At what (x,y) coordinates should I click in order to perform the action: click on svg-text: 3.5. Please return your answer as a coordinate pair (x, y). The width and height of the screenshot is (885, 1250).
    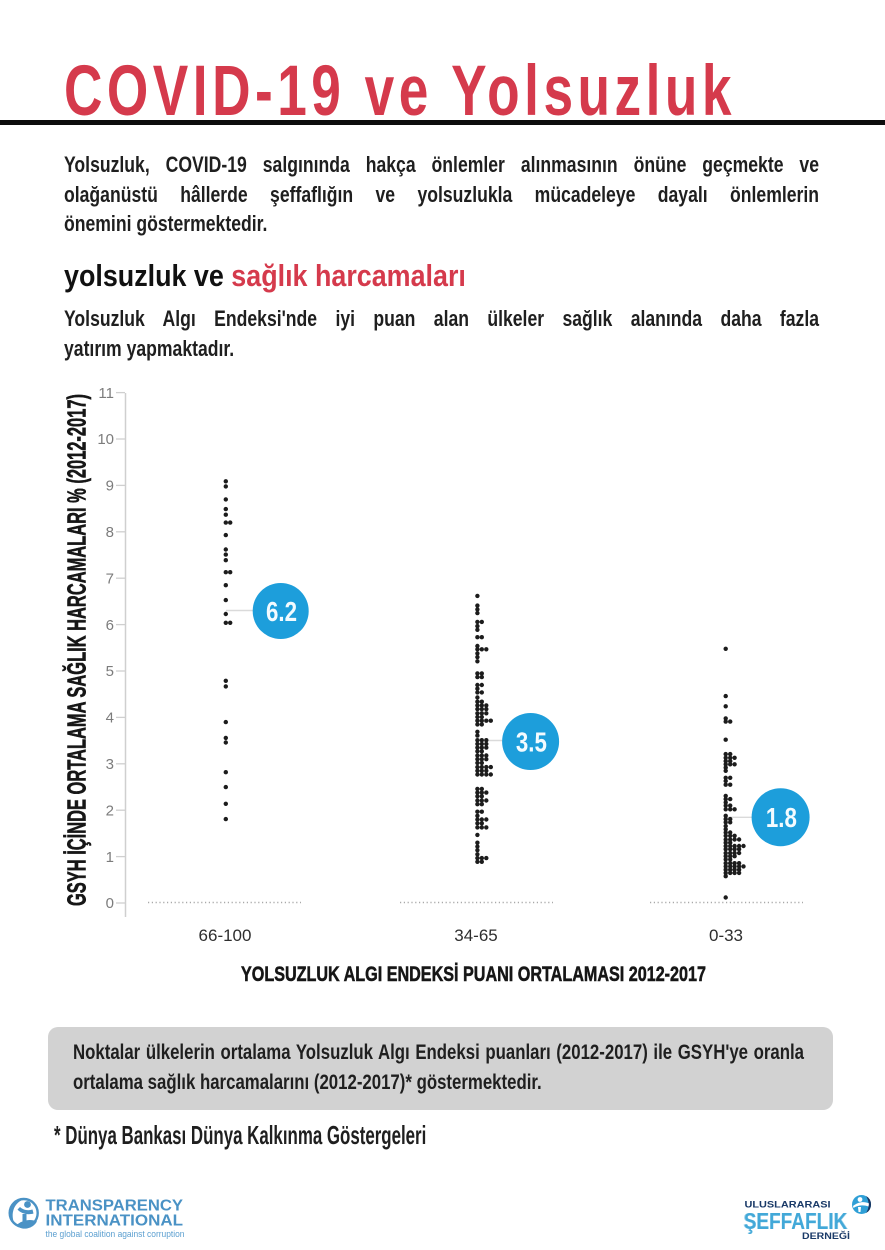
    Looking at the image, I should click on (531, 742).